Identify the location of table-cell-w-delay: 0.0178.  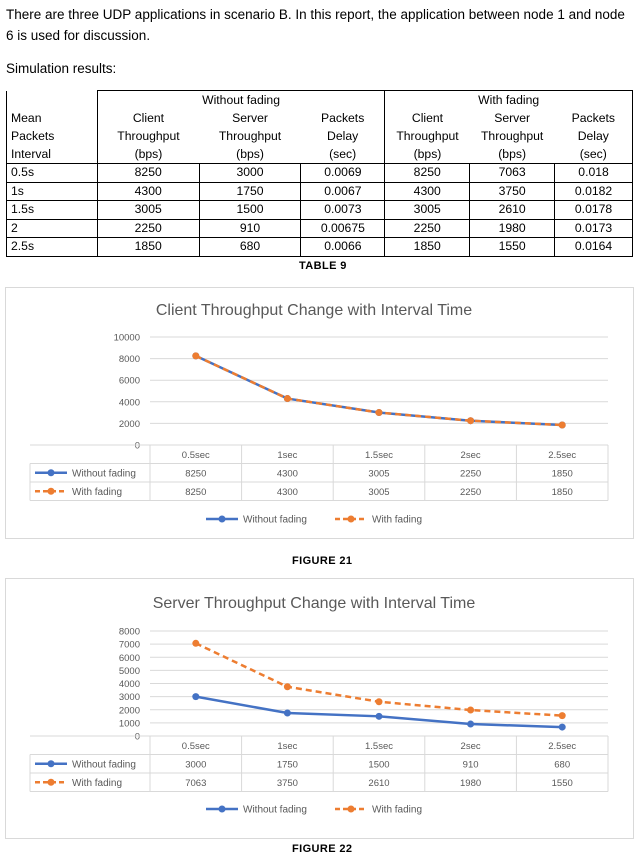
(593, 210).